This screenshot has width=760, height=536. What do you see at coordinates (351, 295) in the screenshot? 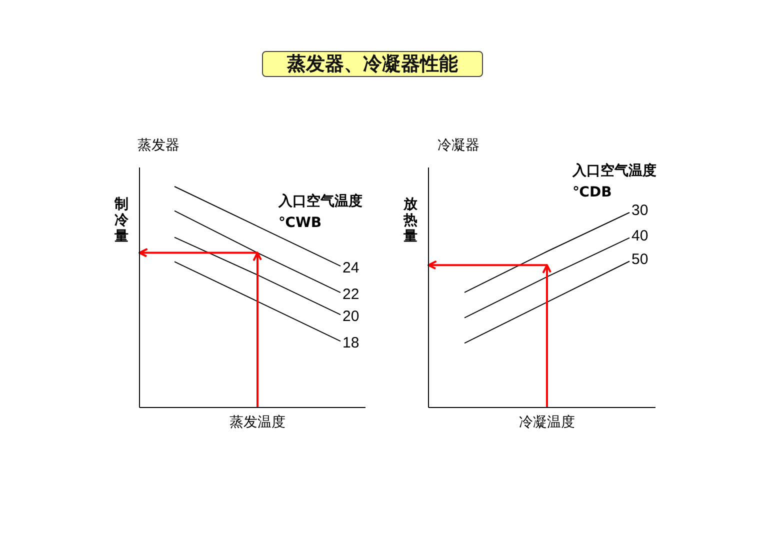
I see `series-label: 22` at bounding box center [351, 295].